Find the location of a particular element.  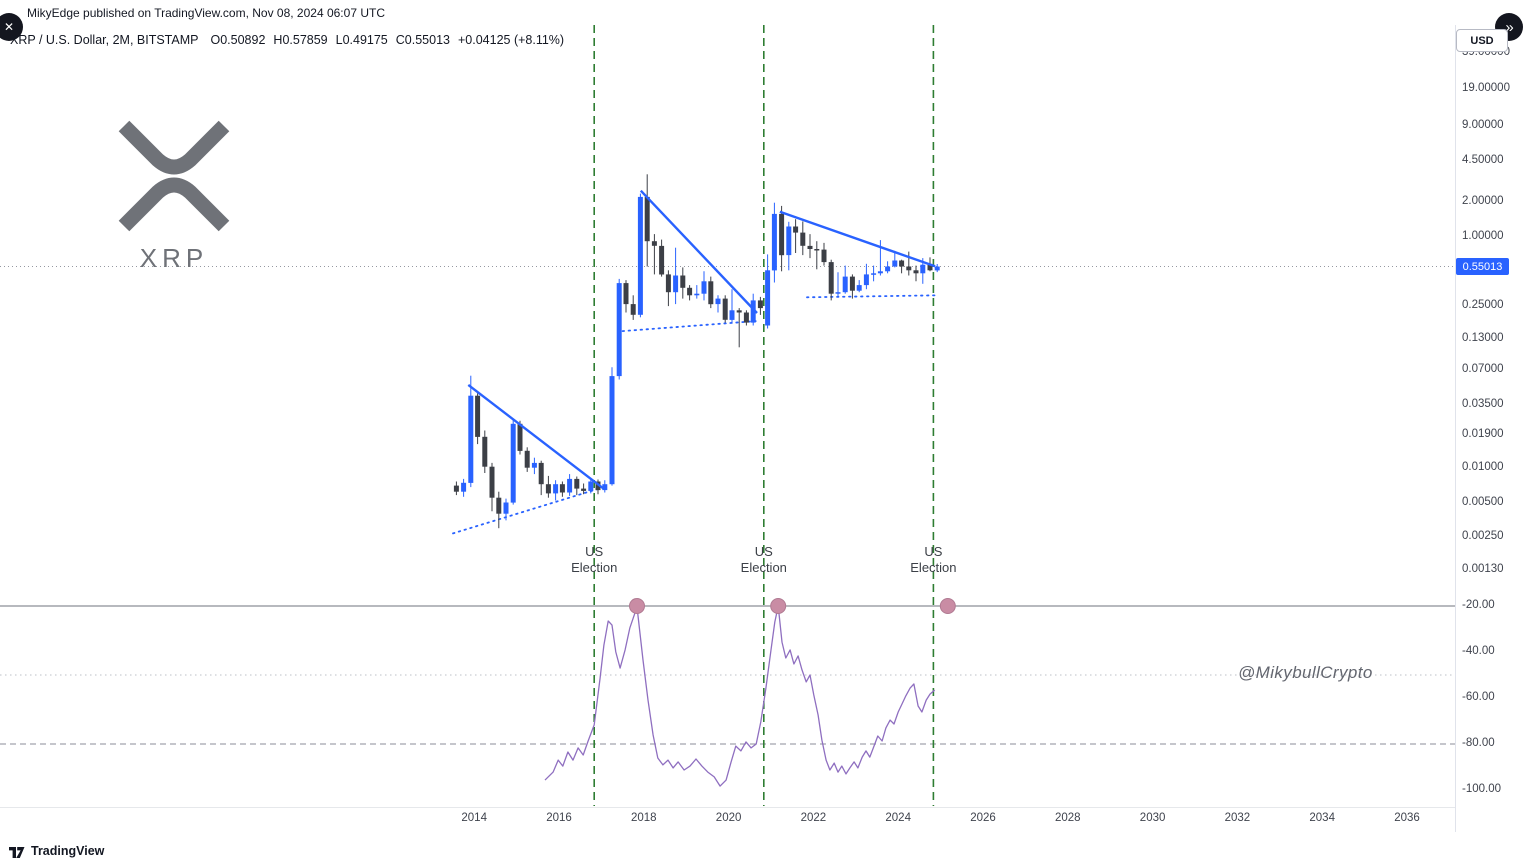

price-axis-label: 0.13000 is located at coordinates (1483, 337).